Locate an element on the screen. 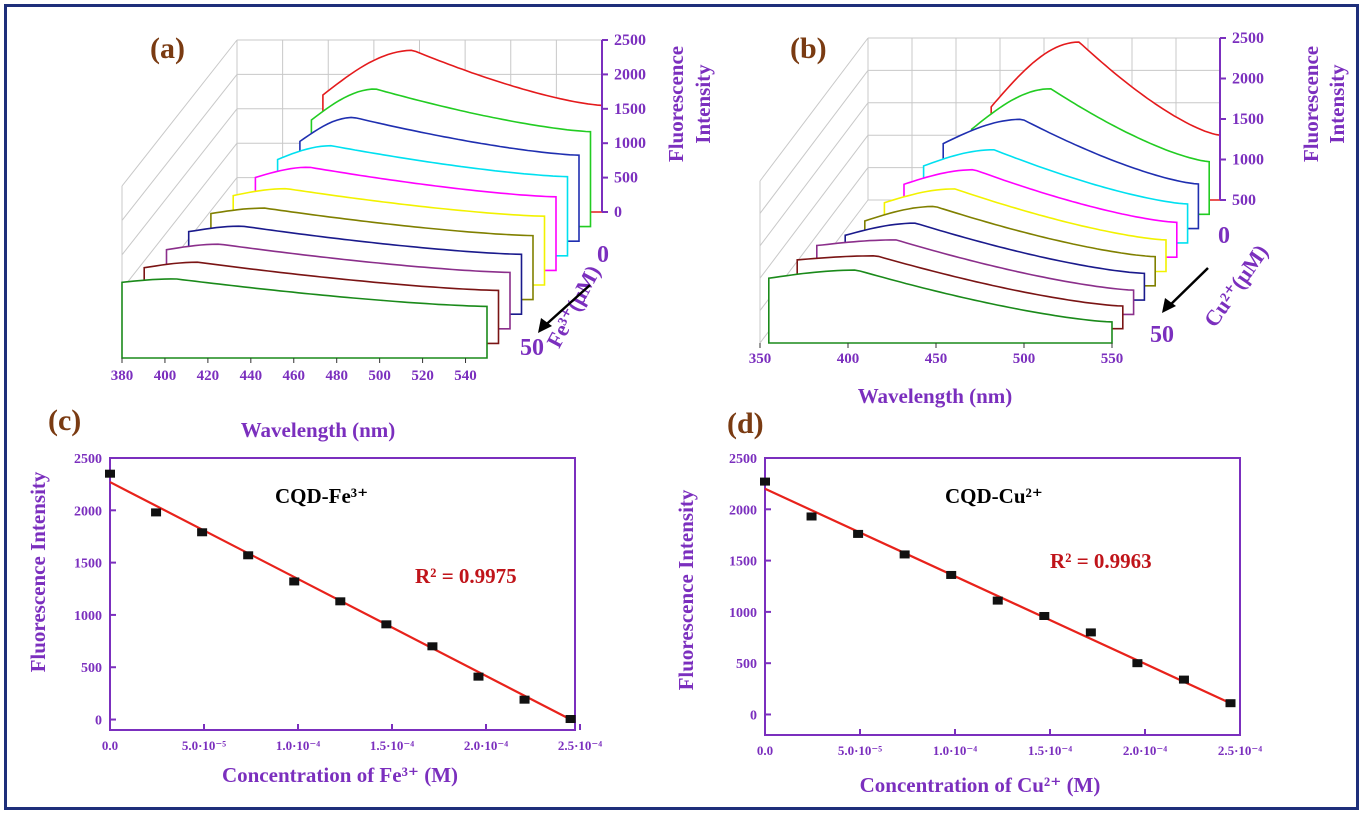  panel-d-plot-frame is located at coordinates (1002, 596).